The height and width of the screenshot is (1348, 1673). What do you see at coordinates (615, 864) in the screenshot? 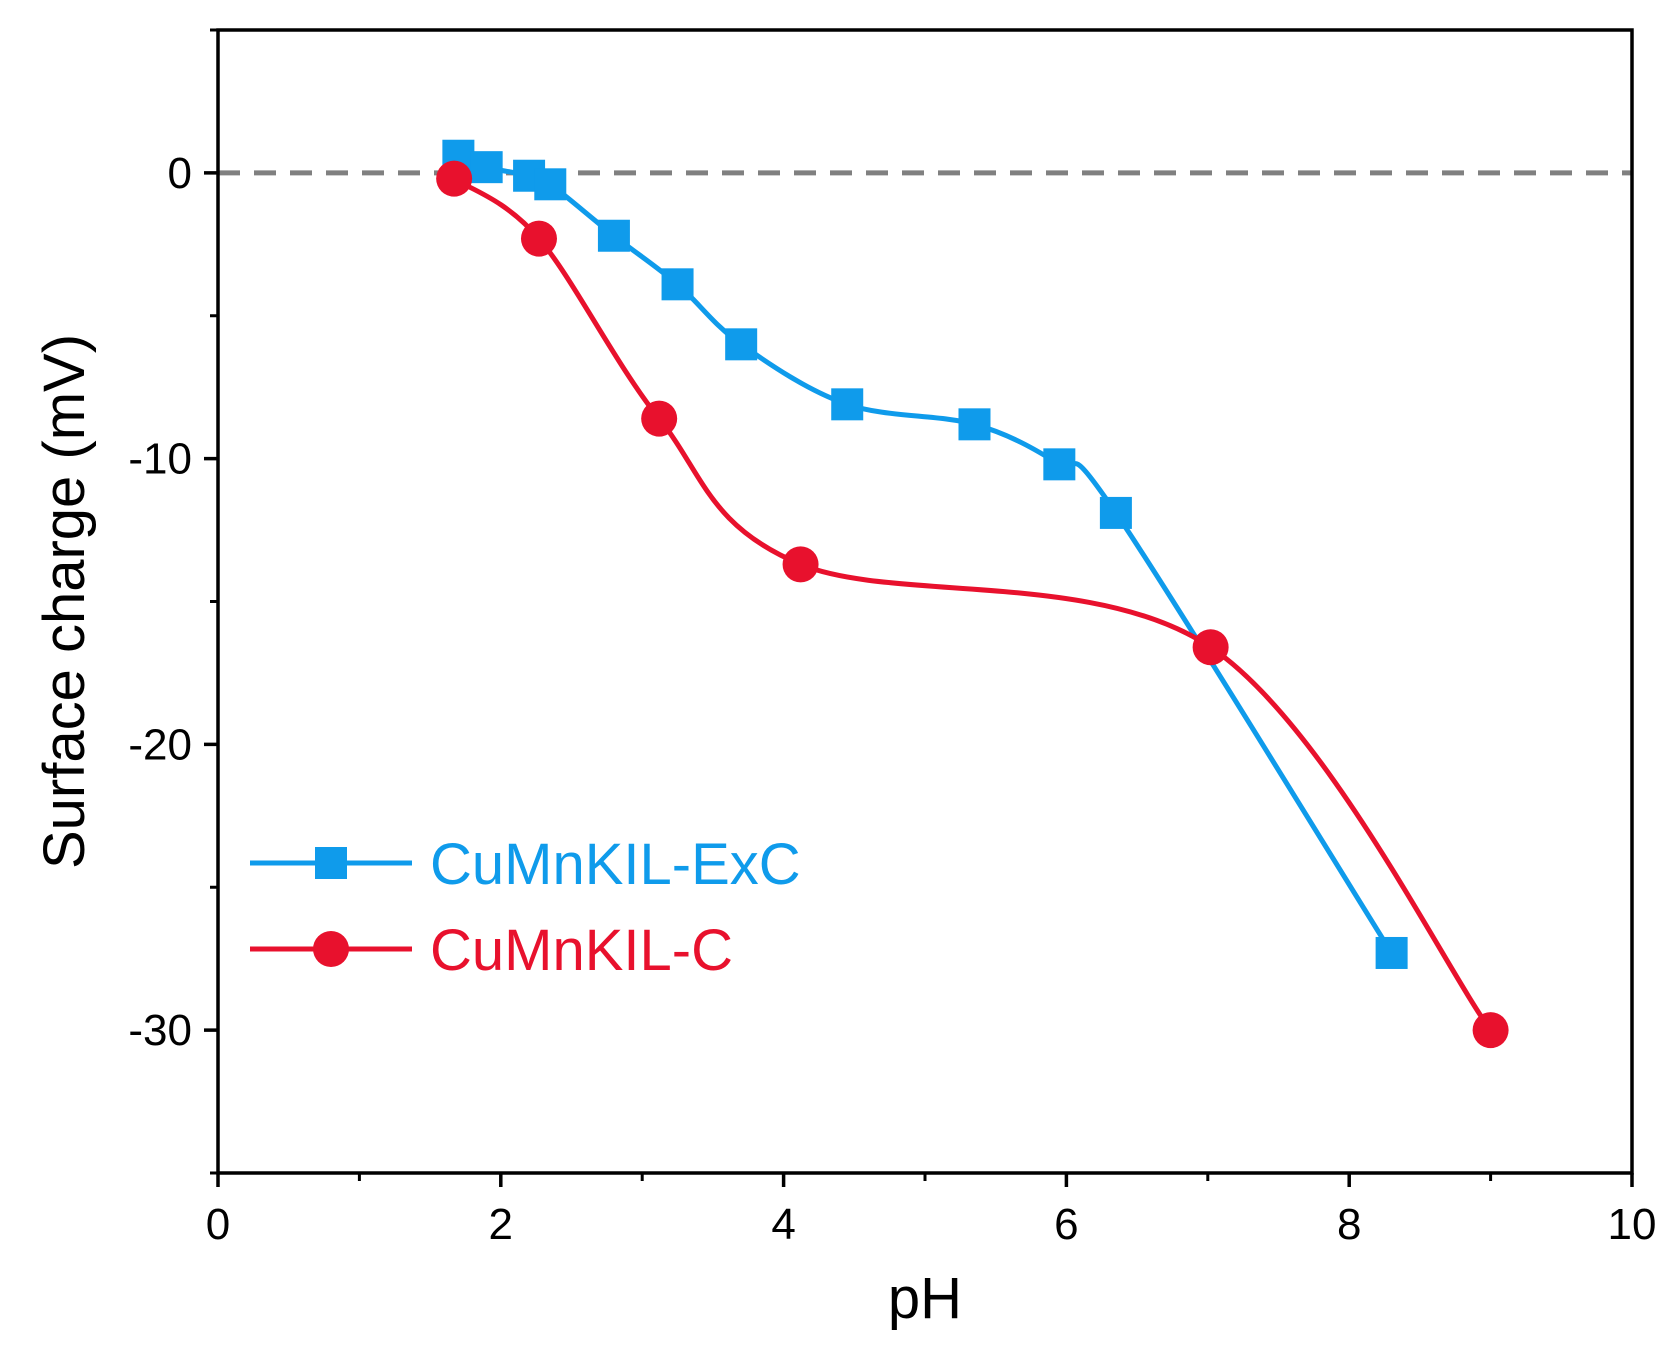
I see `legend-label: CuMnKIL-ExC` at bounding box center [615, 864].